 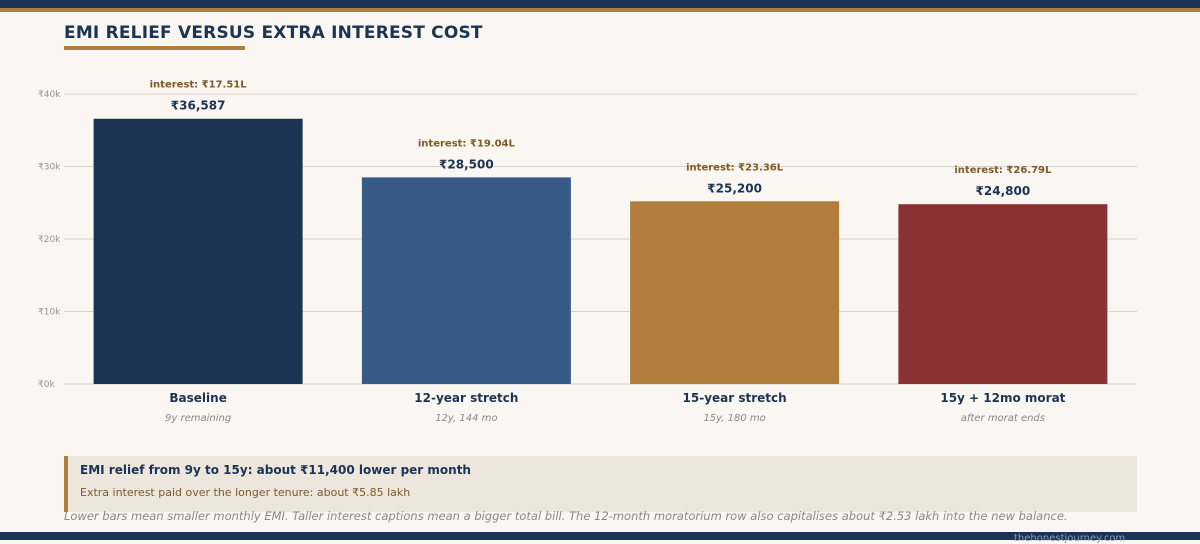 What do you see at coordinates (600, 536) in the screenshot?
I see `bottom-bar` at bounding box center [600, 536].